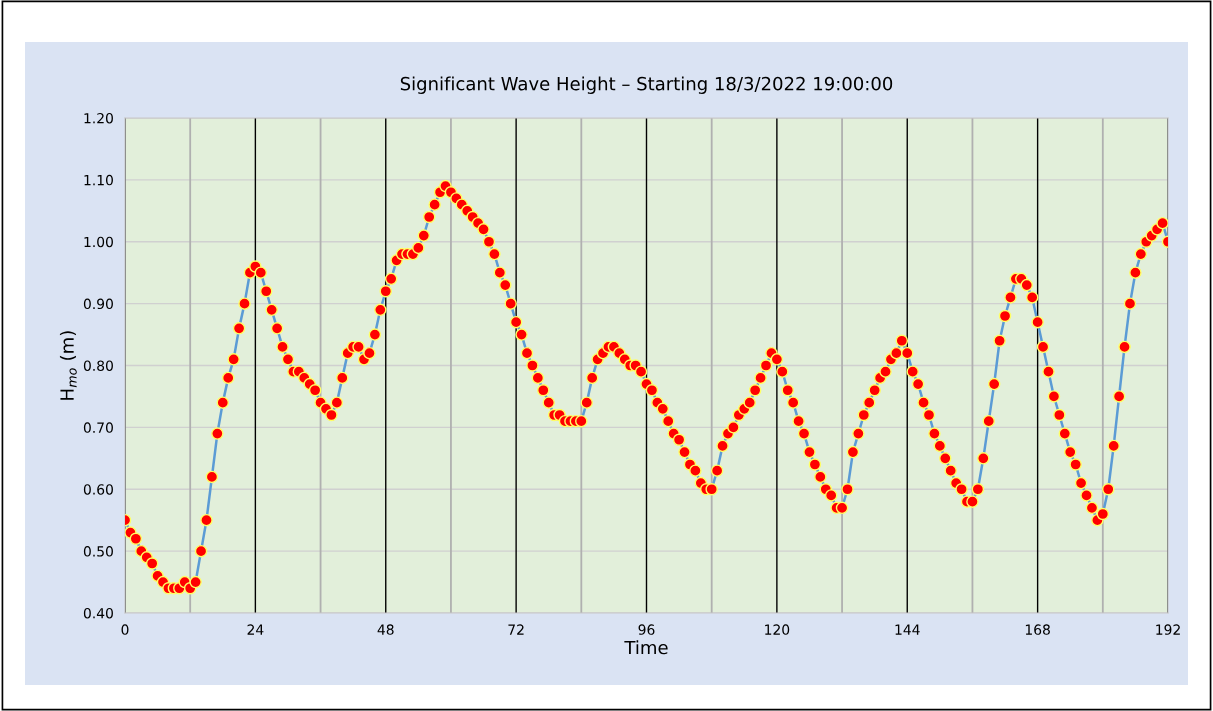 The width and height of the screenshot is (1213, 711). Describe the element at coordinates (255, 629) in the screenshot. I see `x-tick-label: 24` at that location.